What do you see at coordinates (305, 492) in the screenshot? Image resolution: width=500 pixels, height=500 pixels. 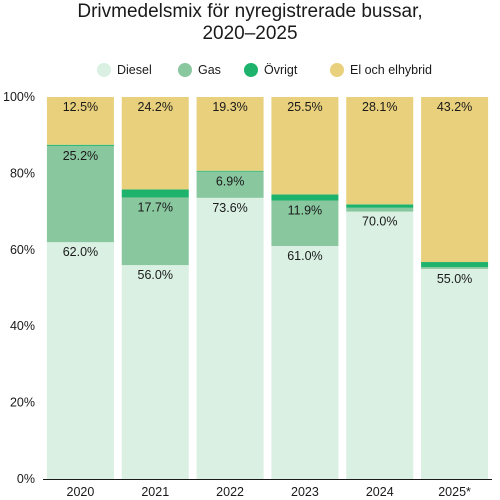 I see `x-tick-label: 2023` at bounding box center [305, 492].